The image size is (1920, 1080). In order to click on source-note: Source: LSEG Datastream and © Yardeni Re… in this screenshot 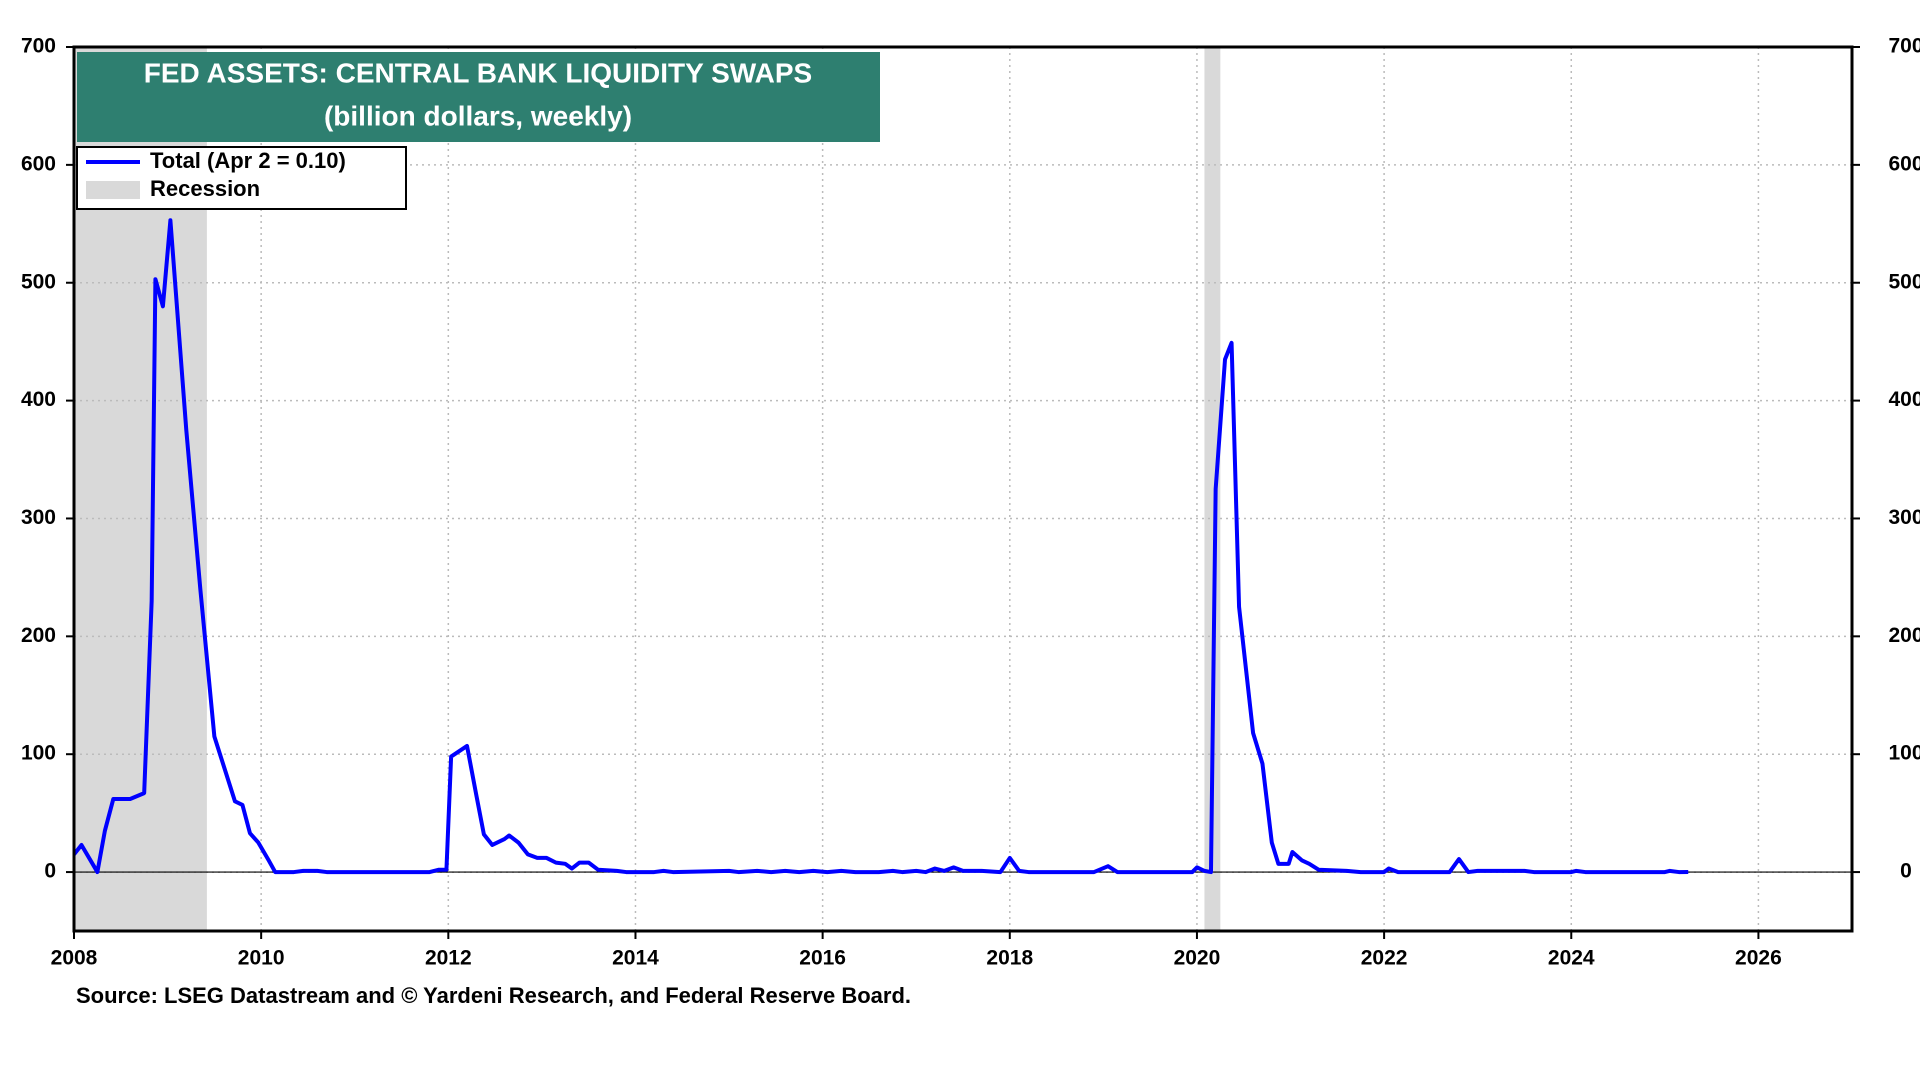, I will do `click(493, 995)`.